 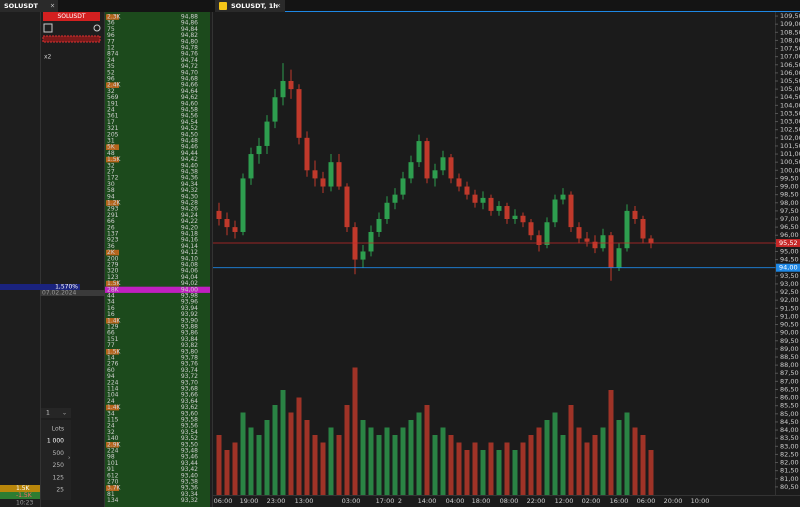 What do you see at coordinates (455, 501) in the screenshot?
I see `time-label: 04:00` at bounding box center [455, 501].